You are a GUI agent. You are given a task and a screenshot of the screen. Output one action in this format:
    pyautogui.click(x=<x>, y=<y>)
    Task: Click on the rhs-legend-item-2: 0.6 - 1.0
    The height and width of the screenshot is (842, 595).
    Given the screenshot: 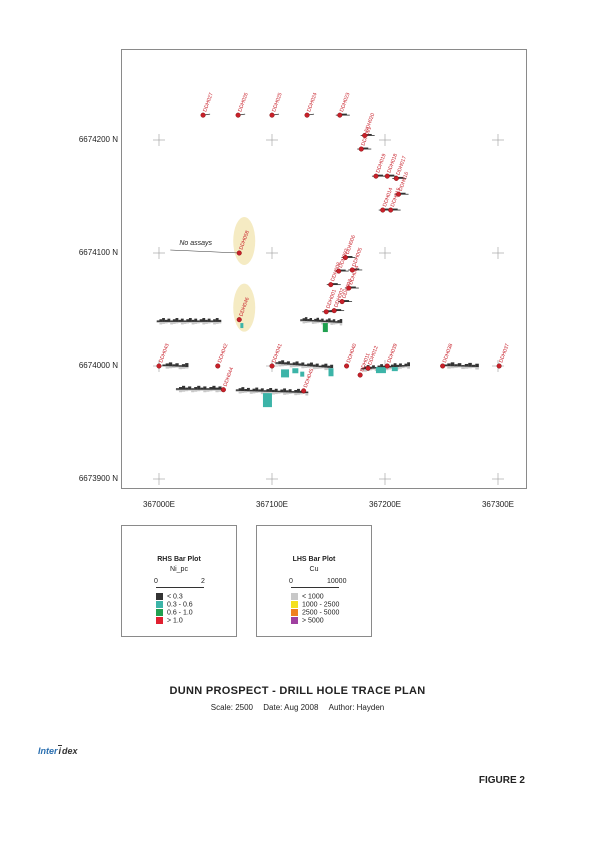 What is the action you would take?
    pyautogui.click(x=174, y=613)
    